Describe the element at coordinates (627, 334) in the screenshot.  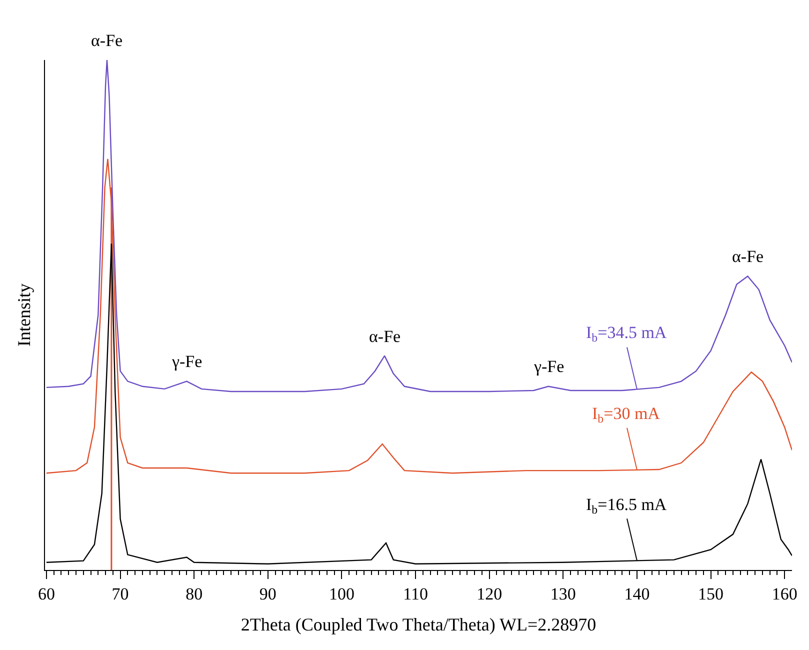
I see `text: I$_{b}$=34.5 mA` at that location.